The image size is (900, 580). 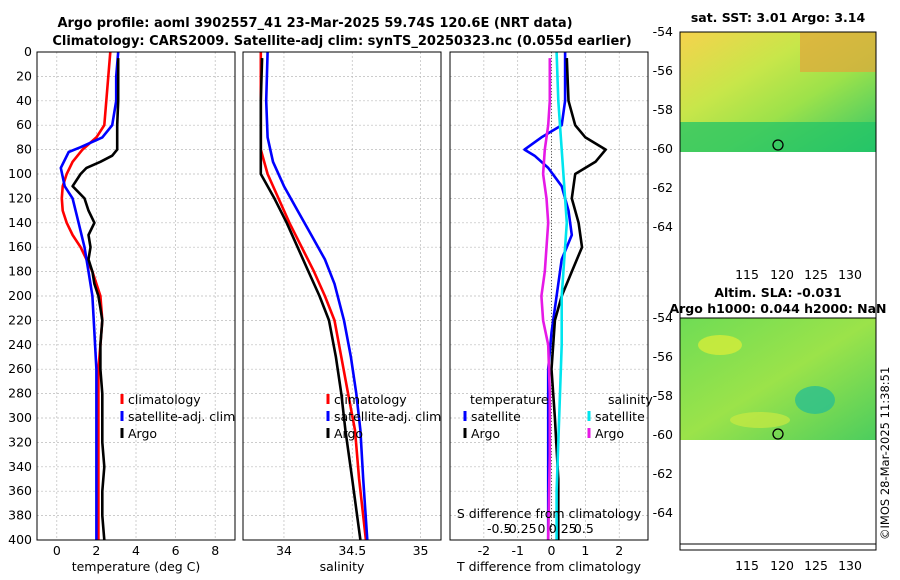 What do you see at coordinates (663, 187) in the screenshot?
I see `sst-lat-tick-label: -62` at bounding box center [663, 187].